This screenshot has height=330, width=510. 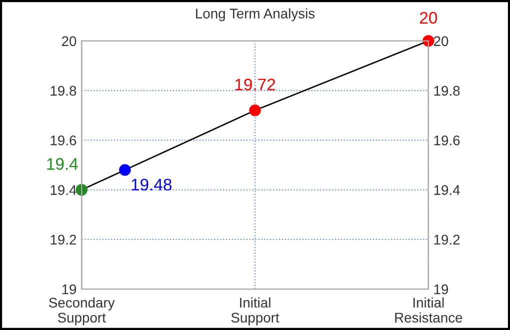 I want to click on y2-tick-label: 19.8, so click(x=447, y=91).